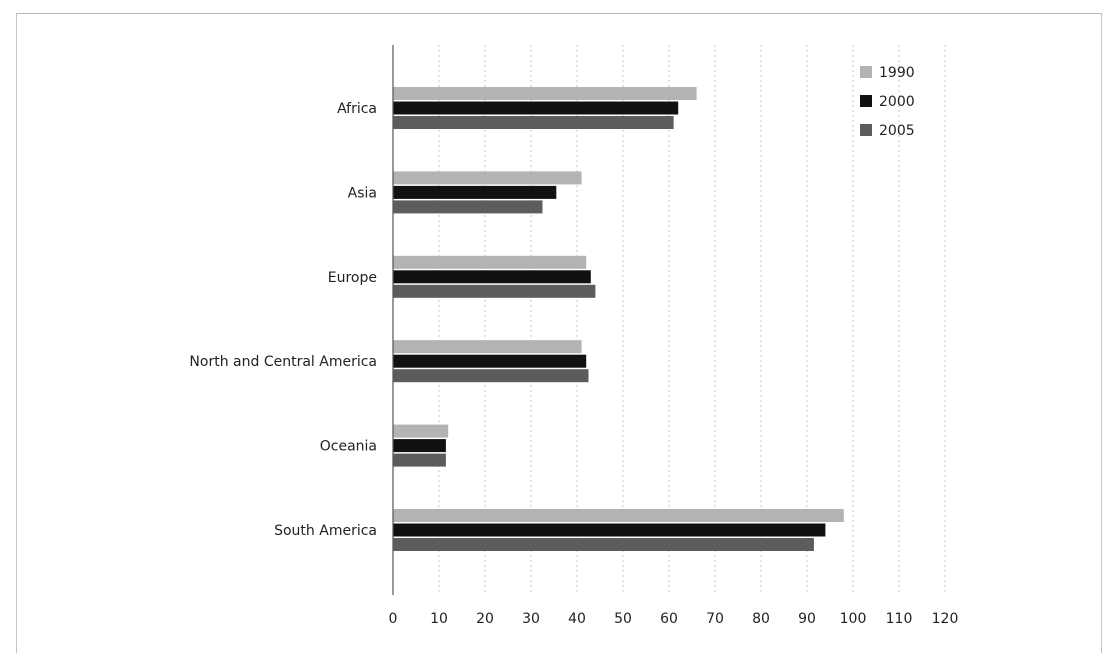  Describe the element at coordinates (897, 102) in the screenshot. I see `legend-label: 2000` at that location.